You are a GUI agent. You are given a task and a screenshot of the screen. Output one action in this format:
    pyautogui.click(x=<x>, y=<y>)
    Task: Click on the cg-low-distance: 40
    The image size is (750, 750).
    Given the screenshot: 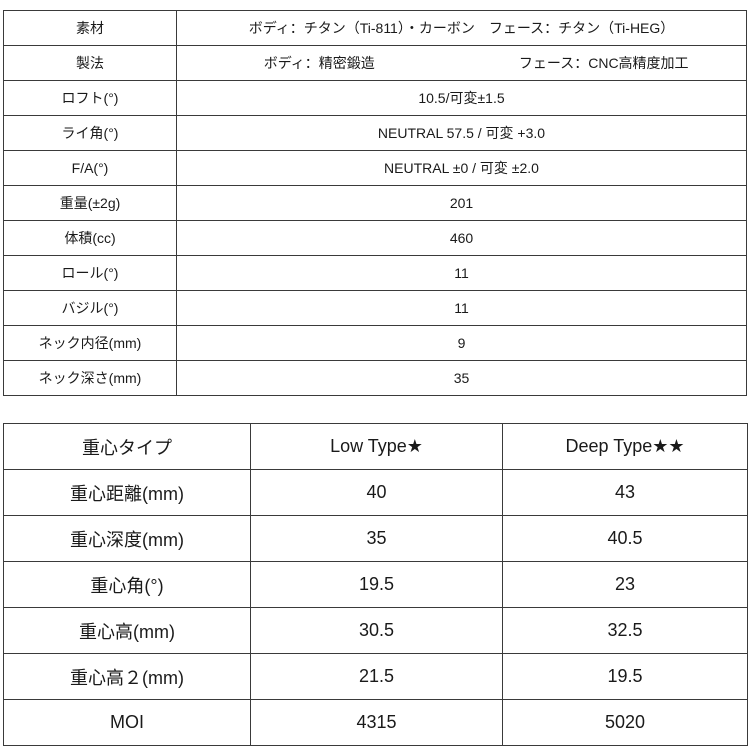 What is the action you would take?
    pyautogui.click(x=376, y=492)
    